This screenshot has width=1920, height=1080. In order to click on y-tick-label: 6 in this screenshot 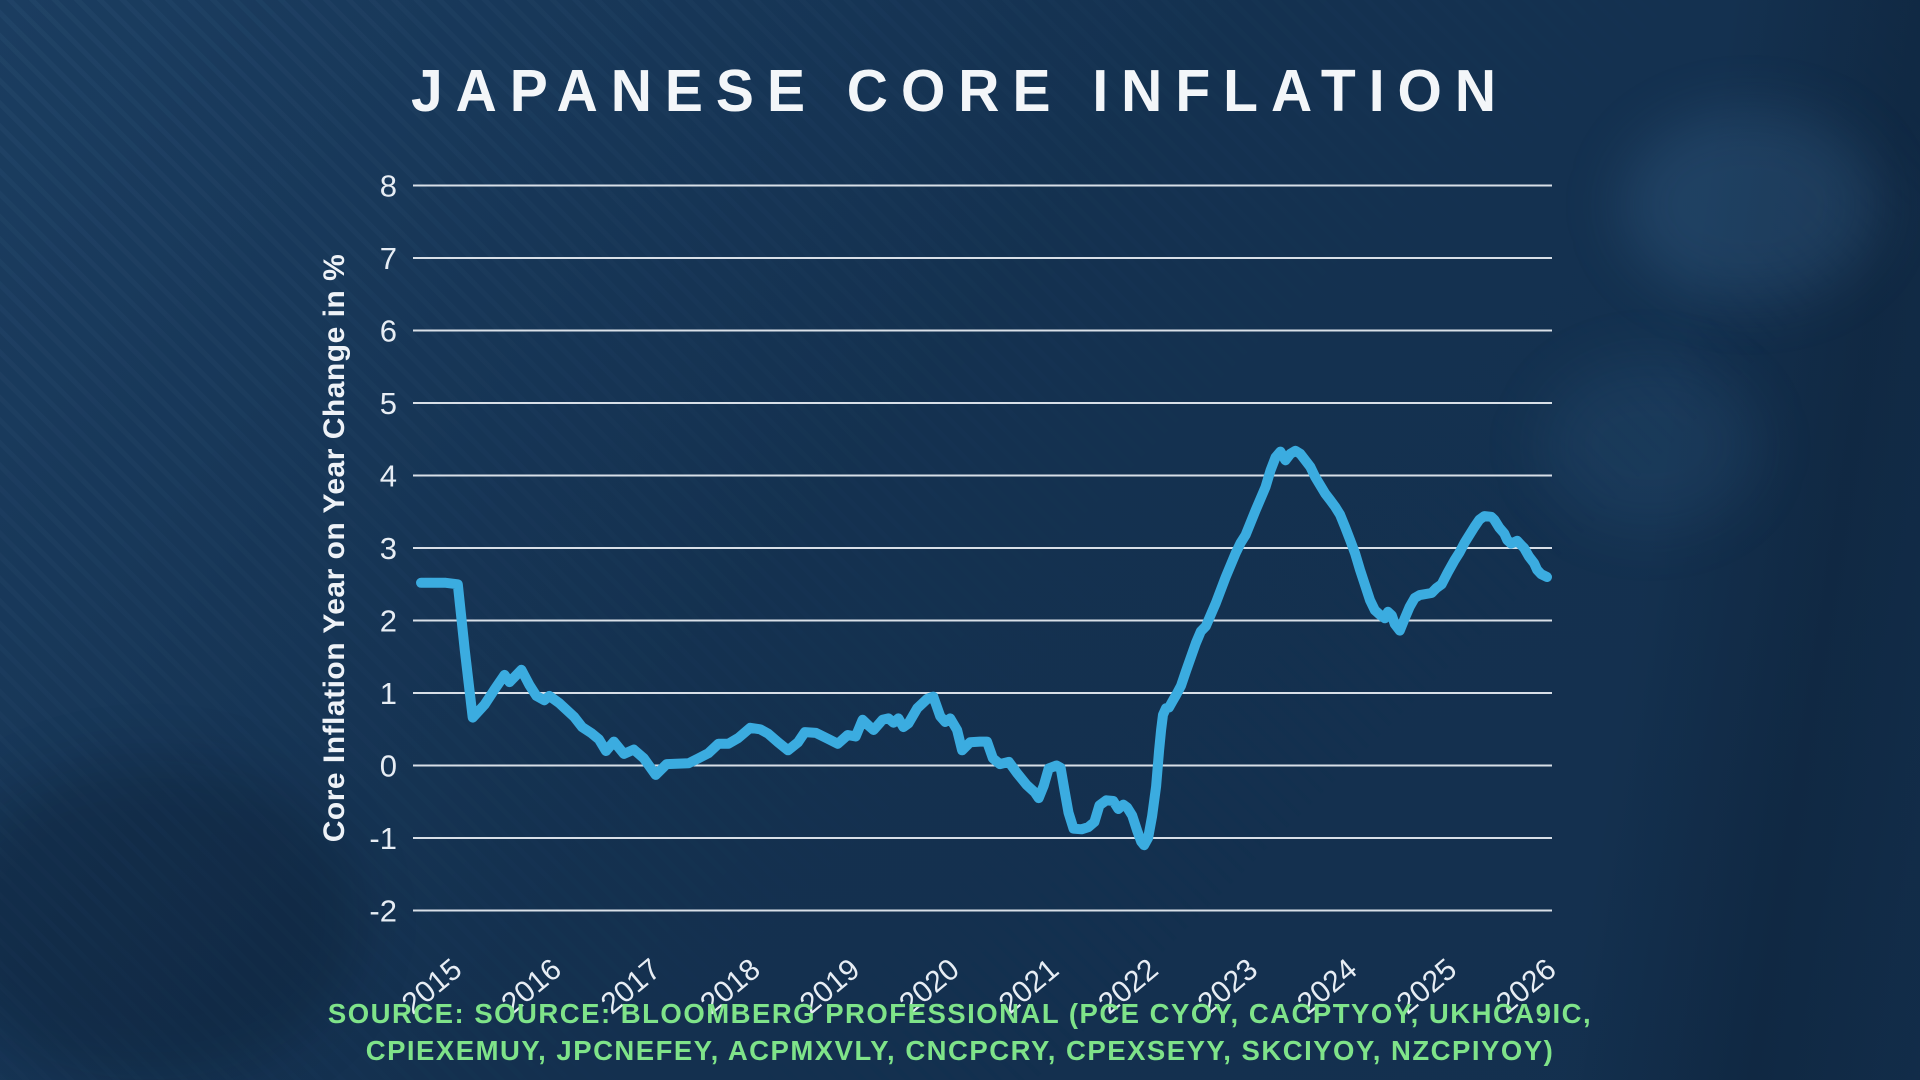, I will do `click(388, 331)`.